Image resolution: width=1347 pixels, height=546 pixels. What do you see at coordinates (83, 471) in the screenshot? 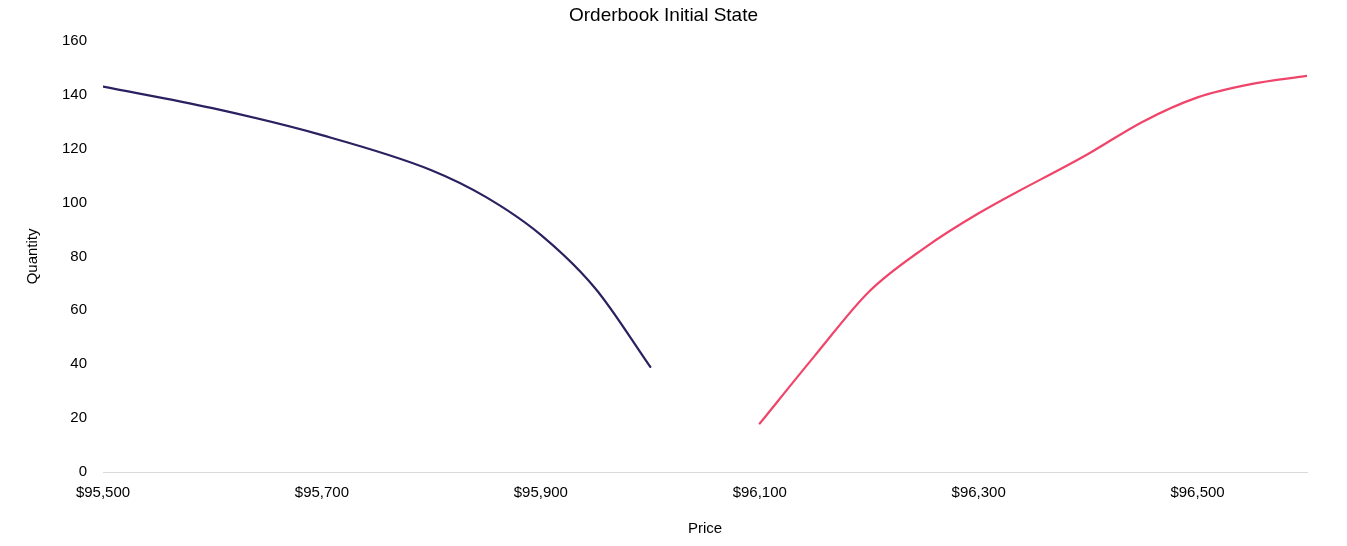
I see `y-tick-label: 0` at bounding box center [83, 471].